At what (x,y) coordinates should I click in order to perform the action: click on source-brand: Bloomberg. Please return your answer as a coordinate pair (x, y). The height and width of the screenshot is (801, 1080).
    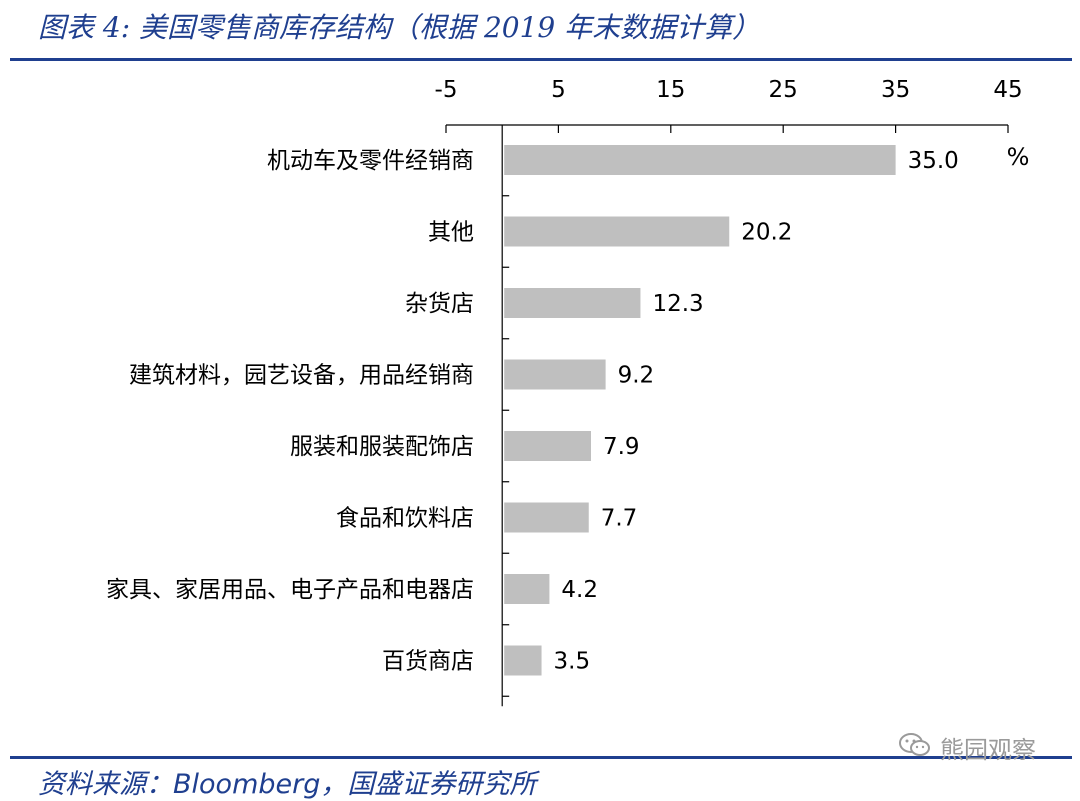
    Looking at the image, I should click on (247, 784).